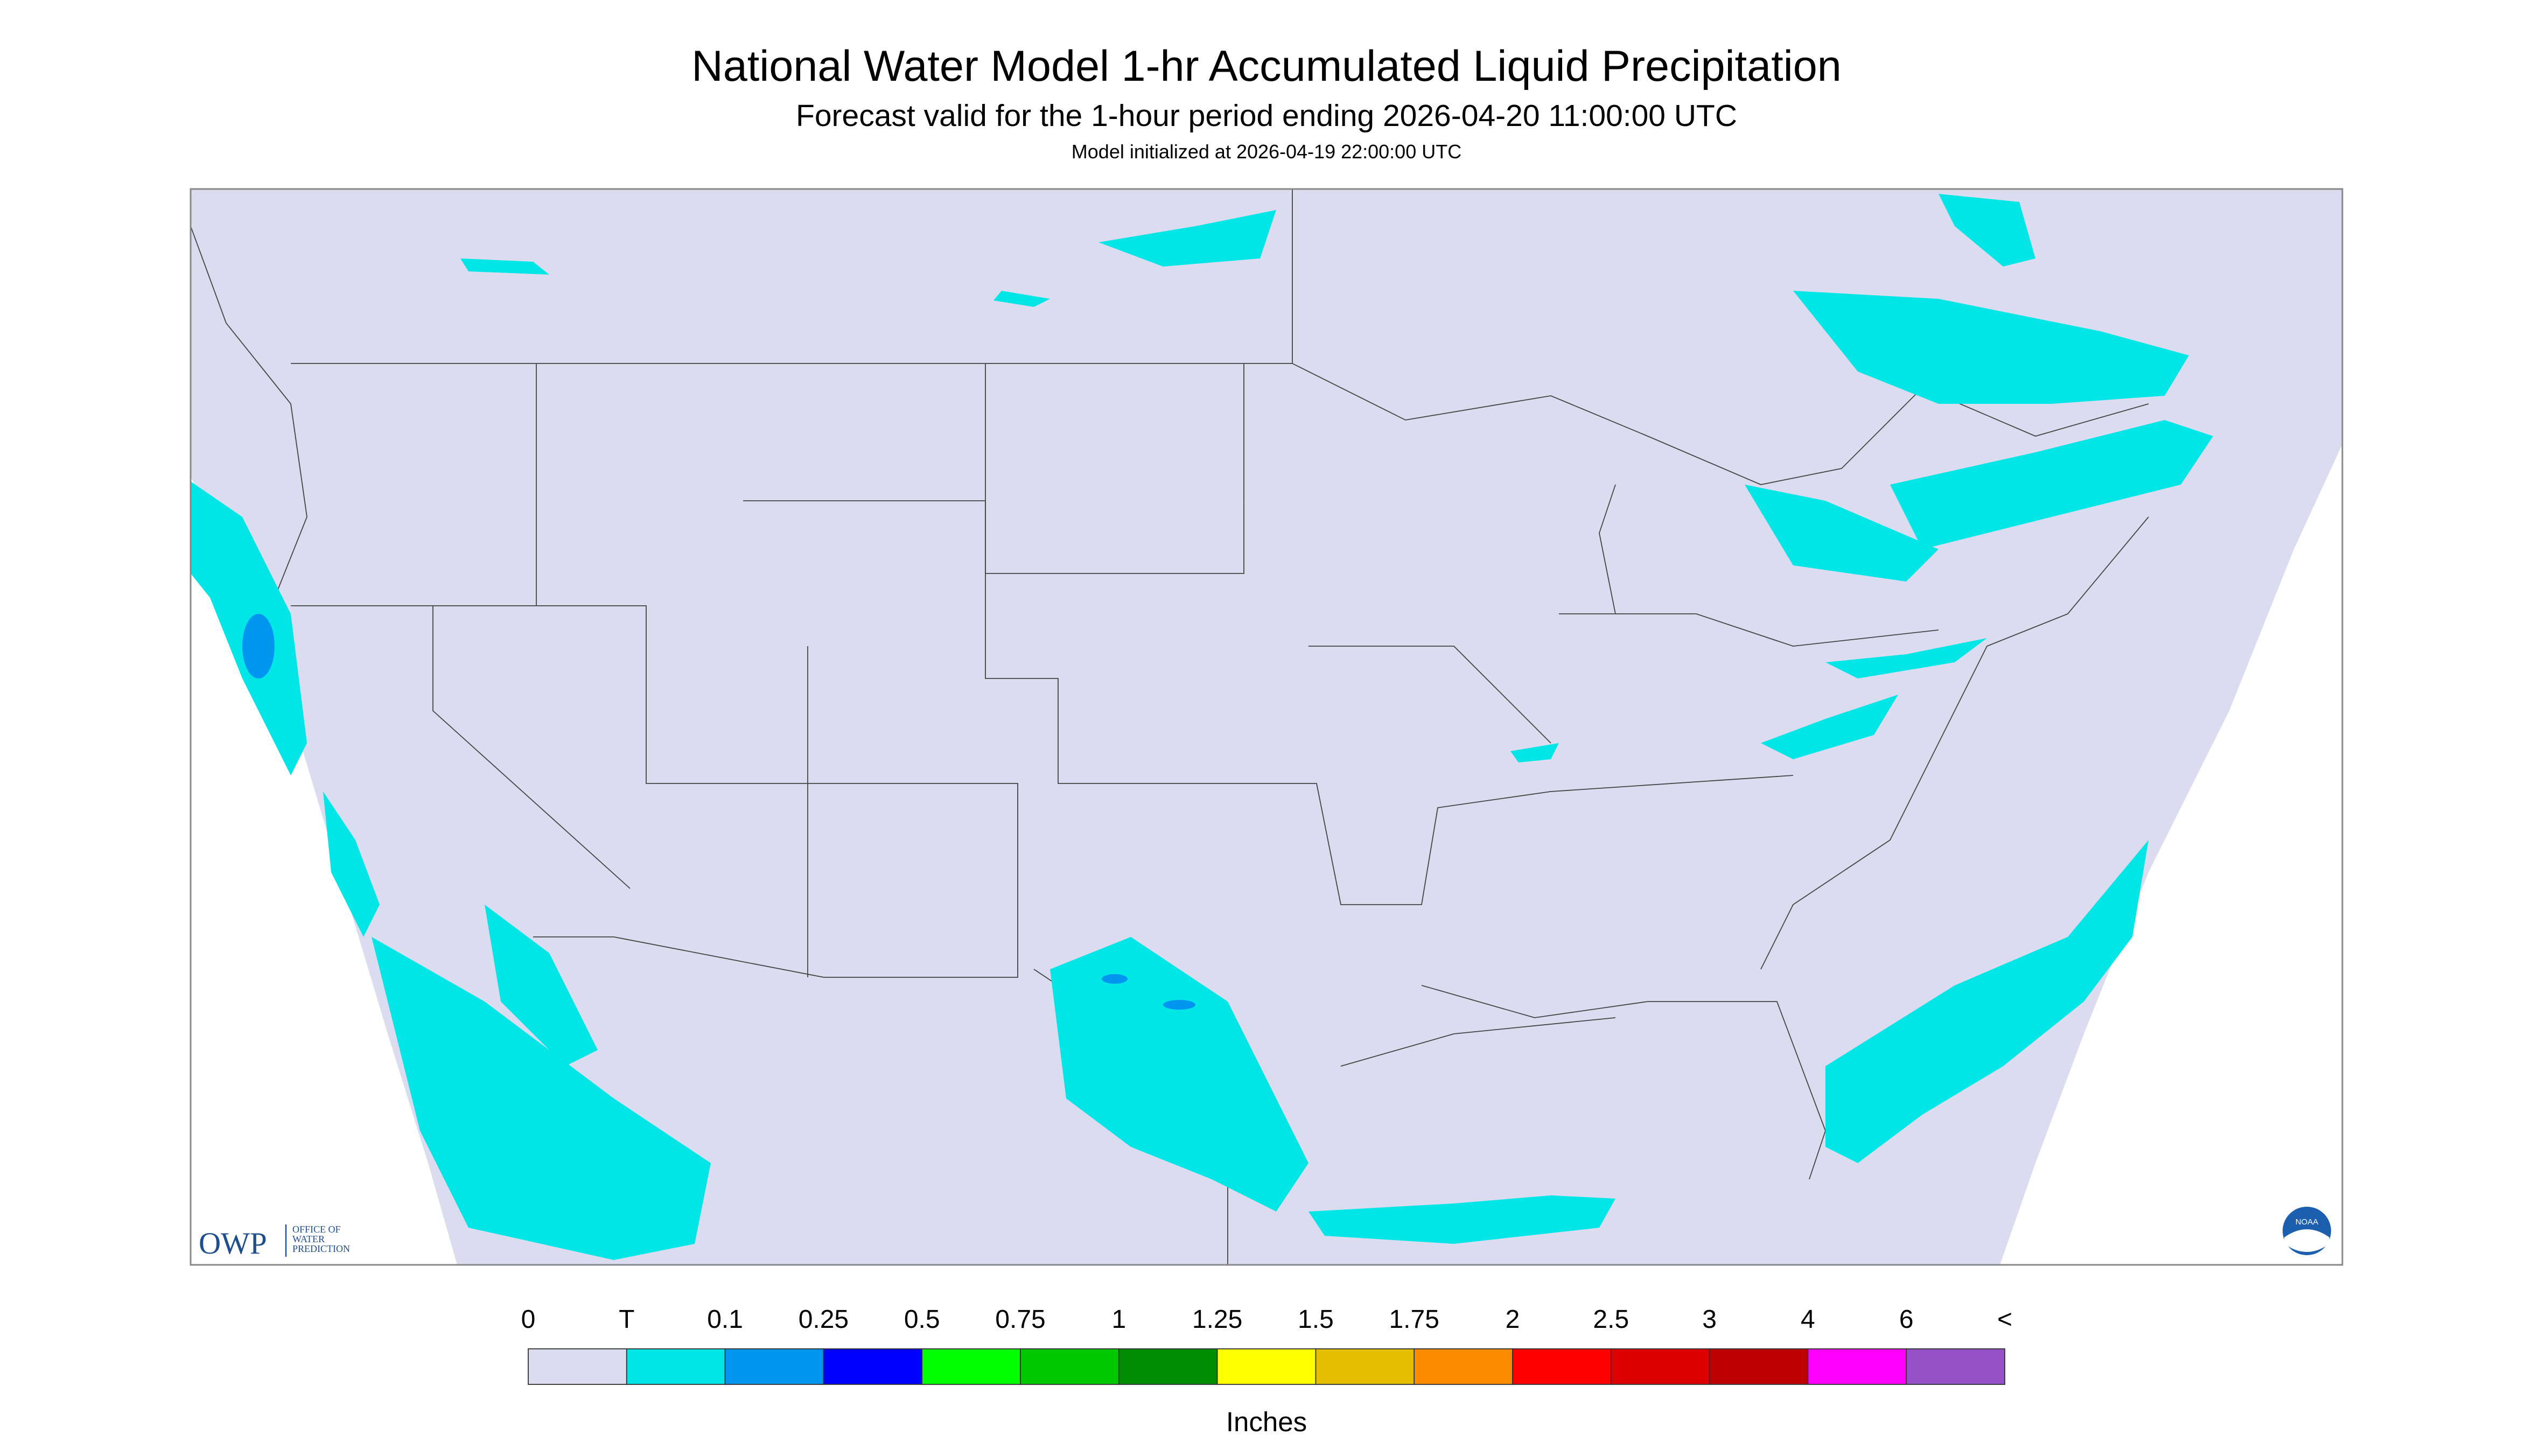 The height and width of the screenshot is (1456, 2533). I want to click on legend: 0 T 0.1 0.25 0.5 0.75 1 1.25 1.5 1.75 2 2.5 3 4 6 <, so click(1266, 1345).